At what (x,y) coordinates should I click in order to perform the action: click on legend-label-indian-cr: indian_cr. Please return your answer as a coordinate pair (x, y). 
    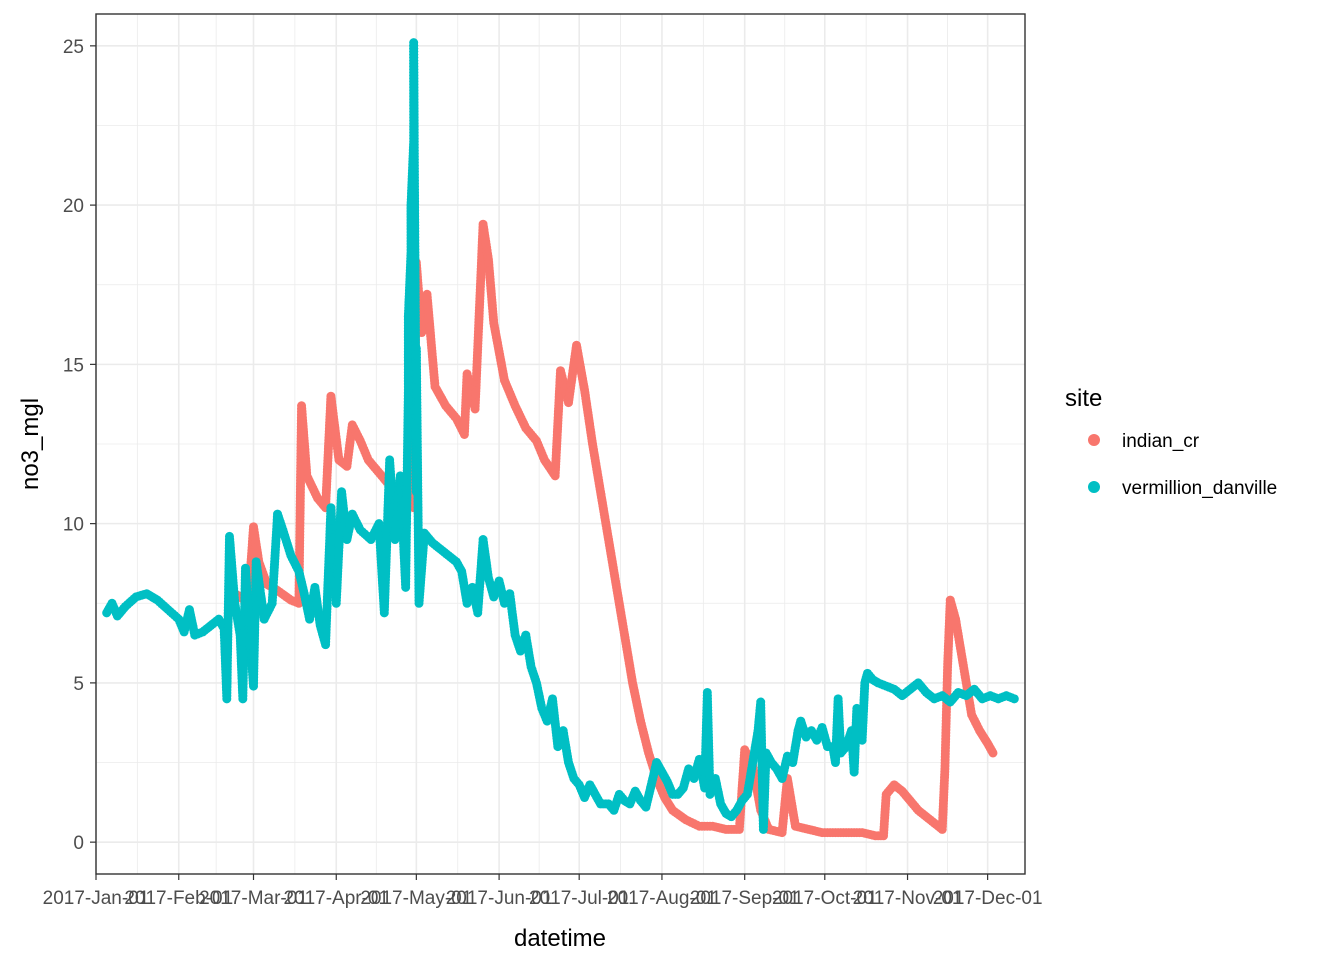
    Looking at the image, I should click on (1161, 441).